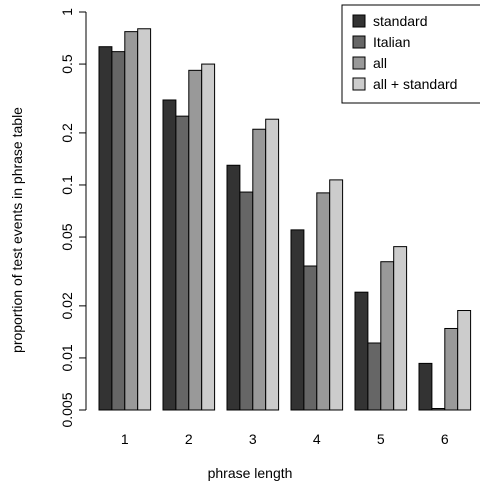 This screenshot has width=480, height=484. What do you see at coordinates (67, 357) in the screenshot?
I see `y-tick-label: 0.01` at bounding box center [67, 357].